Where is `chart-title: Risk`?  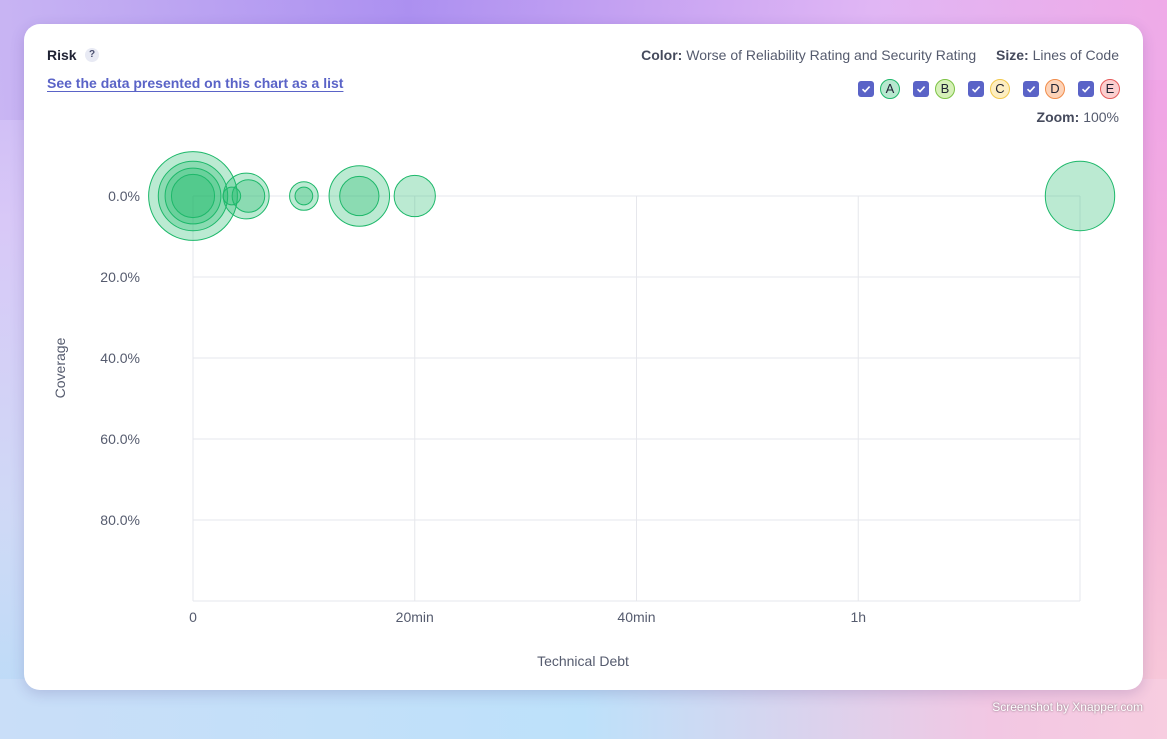
chart-title: Risk is located at coordinates (62, 55).